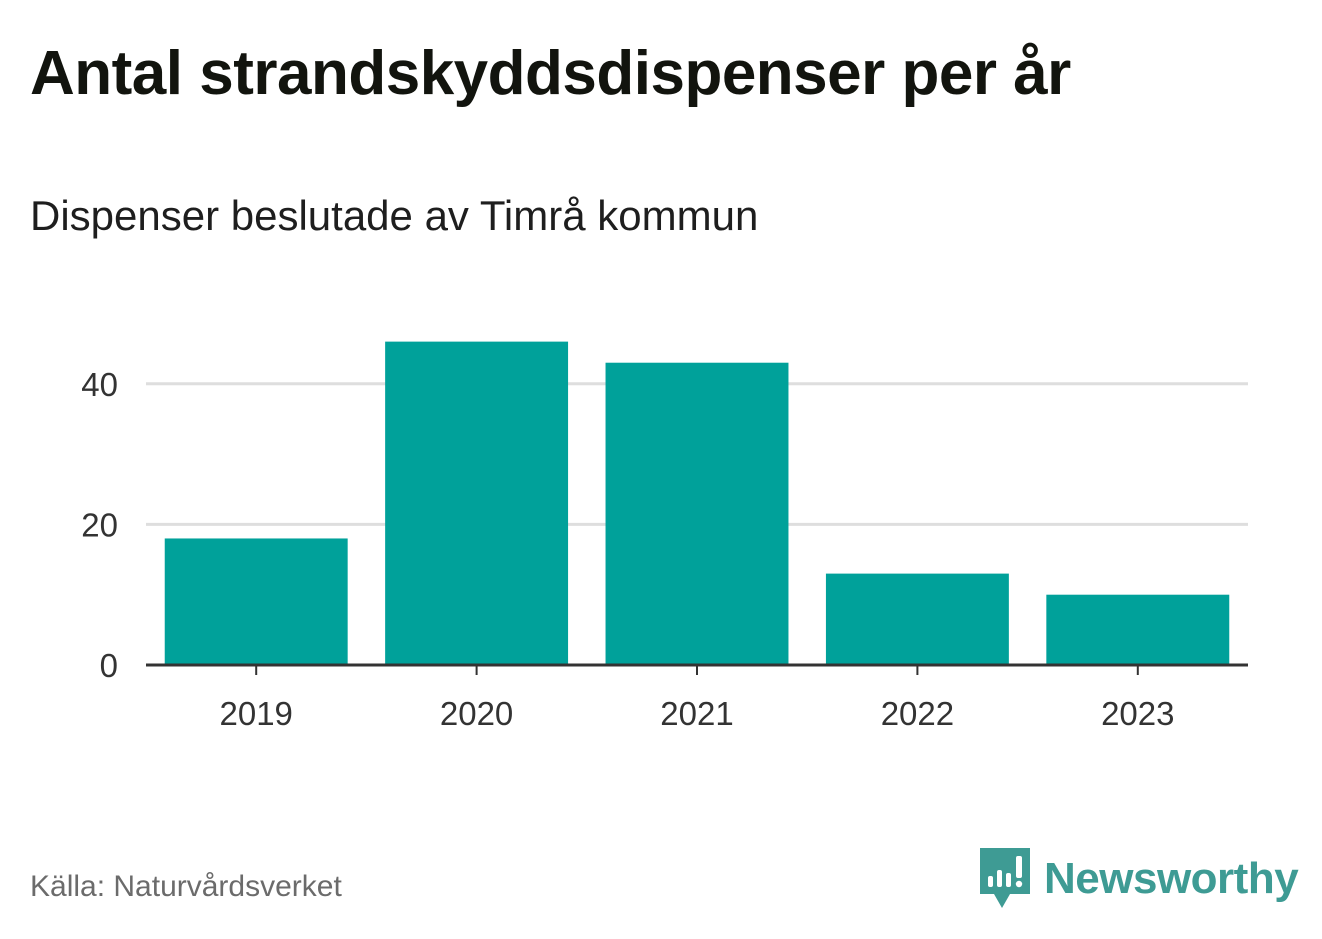 This screenshot has height=939, width=1322. I want to click on brand-logo: Newsworthy, so click(1139, 879).